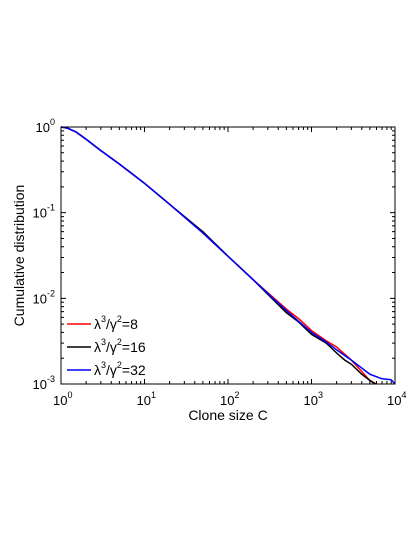 The image size is (415, 537). What do you see at coordinates (313, 399) in the screenshot?
I see `x-tick-label: 10³` at bounding box center [313, 399].